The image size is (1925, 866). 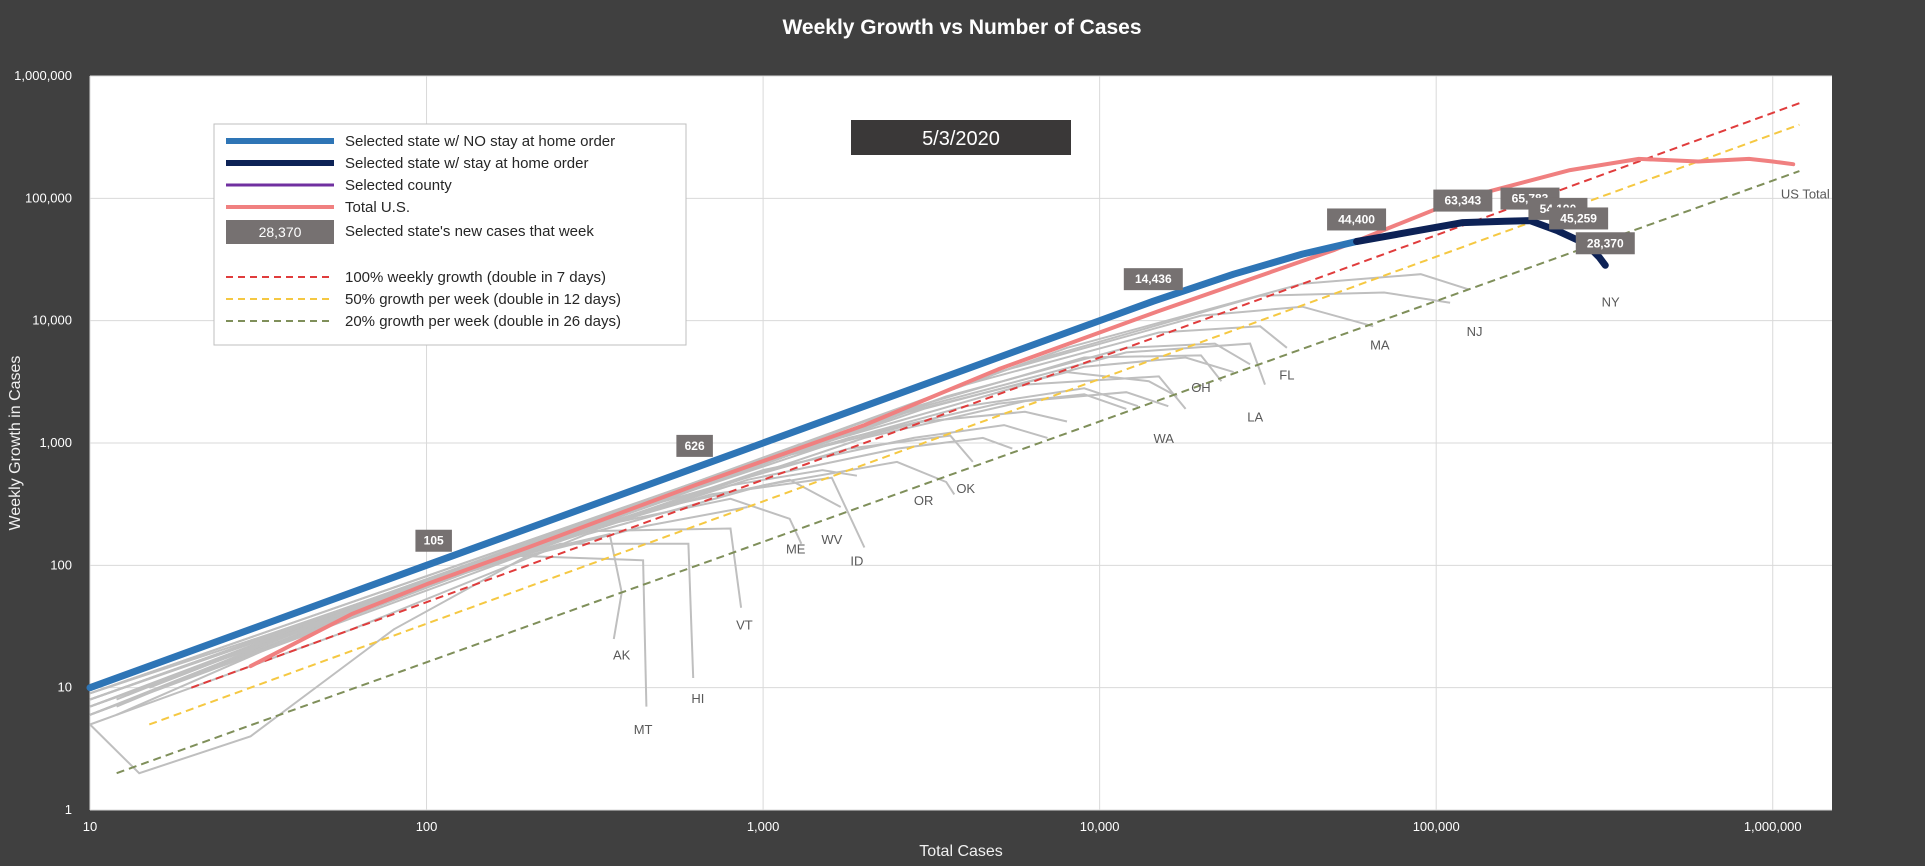 What do you see at coordinates (1611, 302) in the screenshot?
I see `state-label: NY` at bounding box center [1611, 302].